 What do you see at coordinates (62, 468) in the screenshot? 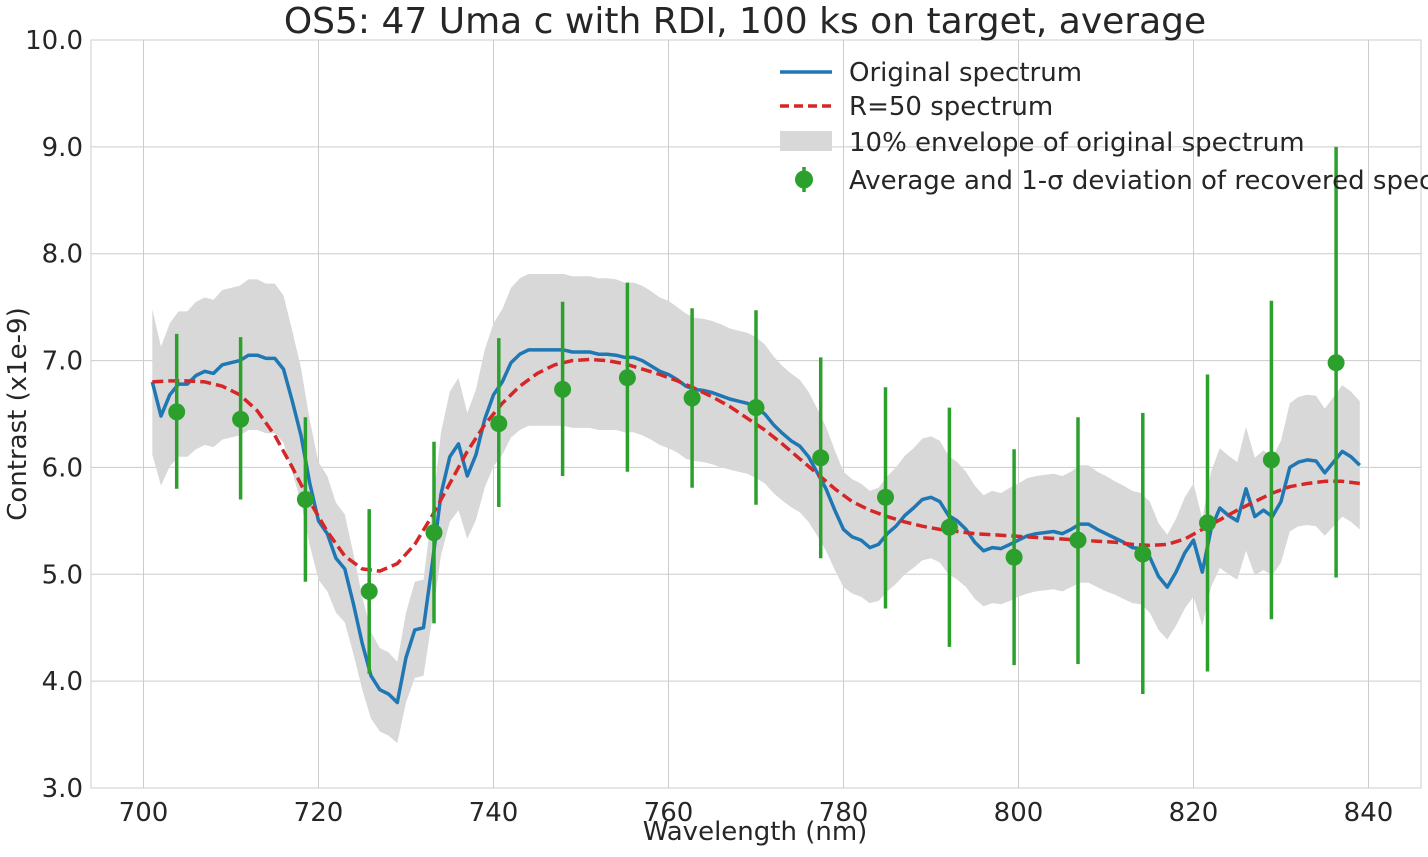
I see `y-tick-label: 6.0` at bounding box center [62, 468].